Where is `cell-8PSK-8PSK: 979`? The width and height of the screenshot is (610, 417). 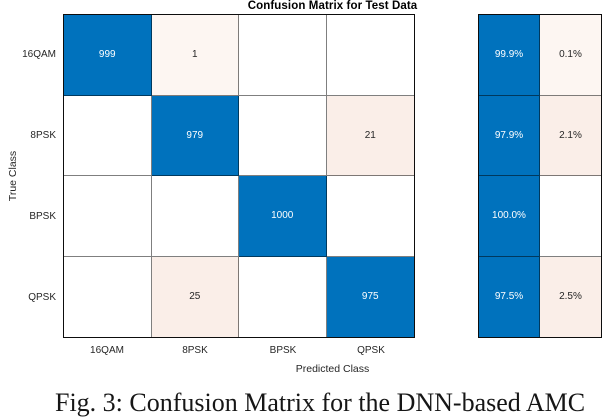
cell-8PSK-8PSK: 979 is located at coordinates (195, 135).